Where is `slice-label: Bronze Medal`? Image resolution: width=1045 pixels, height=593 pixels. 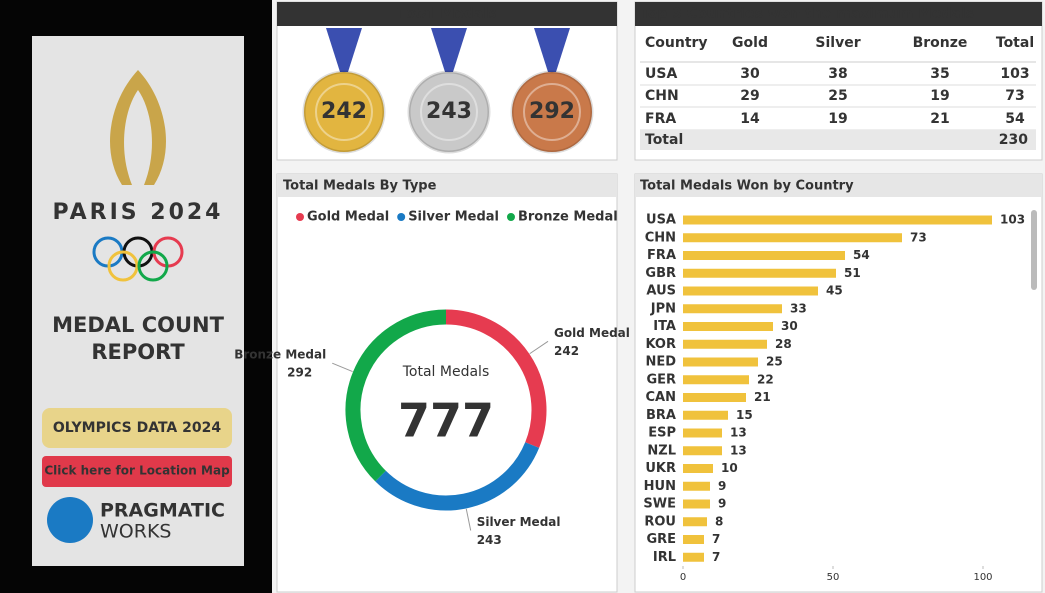 slice-label: Bronze Medal is located at coordinates (280, 355).